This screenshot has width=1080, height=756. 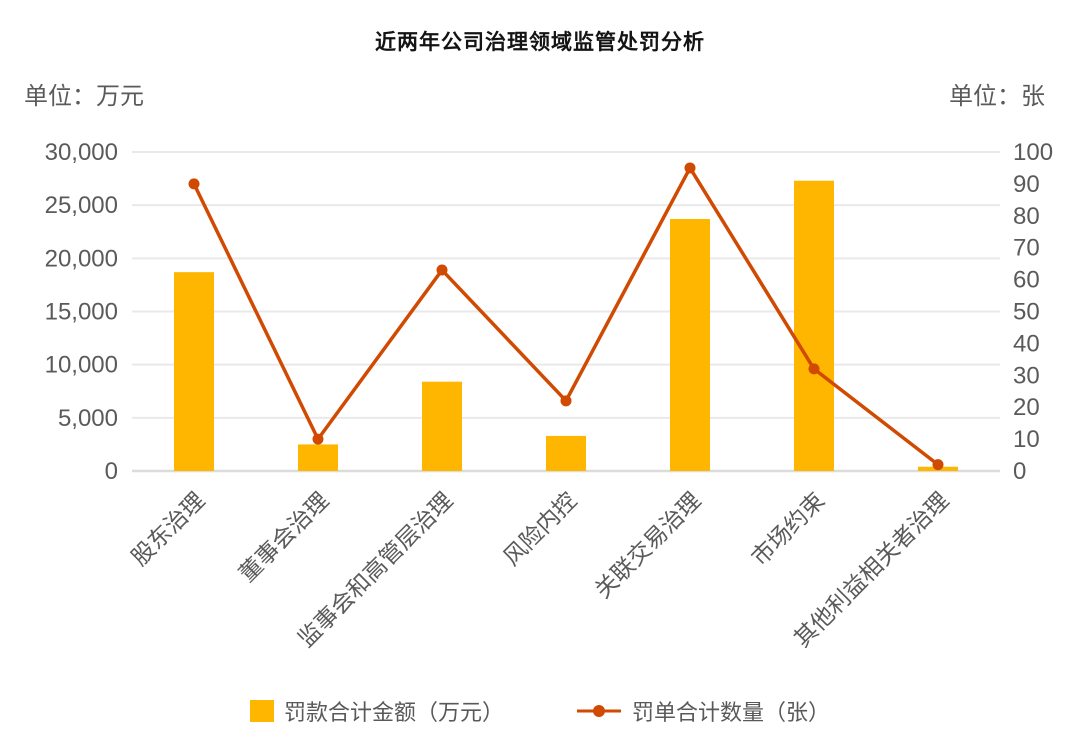 I want to click on left-axis-tick-label: 5,000, so click(x=88, y=418).